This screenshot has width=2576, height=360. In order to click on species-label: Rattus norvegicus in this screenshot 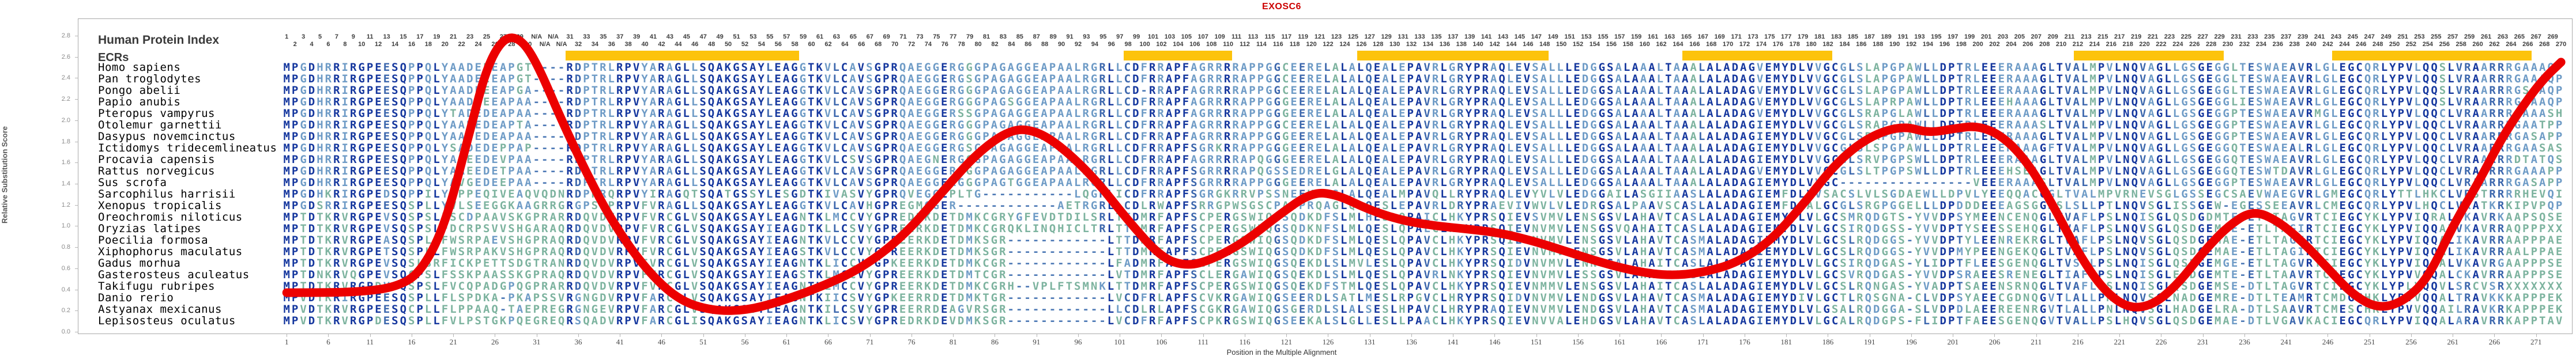, I will do `click(156, 171)`.